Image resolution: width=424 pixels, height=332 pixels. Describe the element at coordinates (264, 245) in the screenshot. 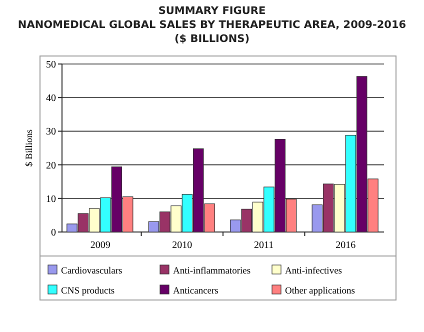

I see `x-tick-label: 2011` at that location.